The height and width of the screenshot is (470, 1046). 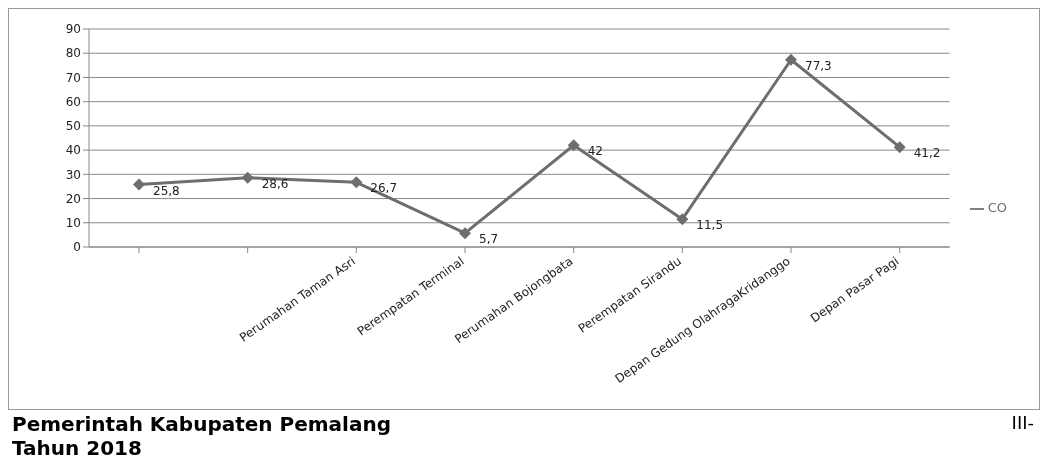 What do you see at coordinates (201, 424) in the screenshot?
I see `text: Pemerintah Kabupaten Pemalang` at bounding box center [201, 424].